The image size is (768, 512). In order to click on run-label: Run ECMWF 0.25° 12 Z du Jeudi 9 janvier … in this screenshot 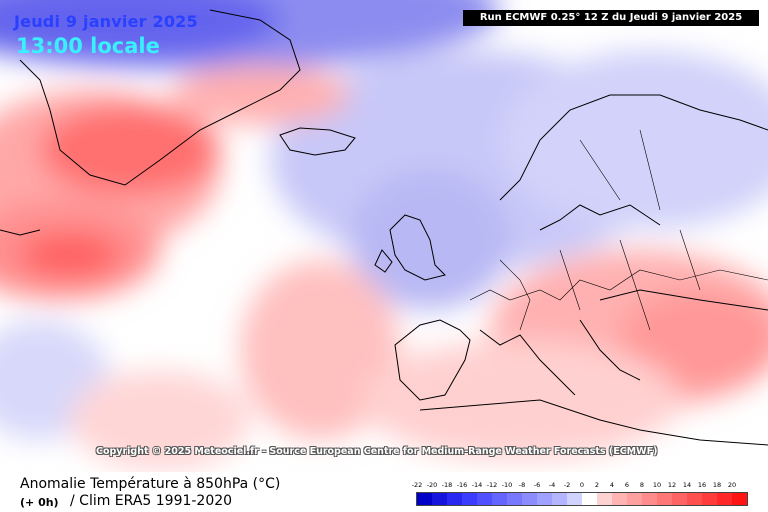, I will do `click(611, 18)`.